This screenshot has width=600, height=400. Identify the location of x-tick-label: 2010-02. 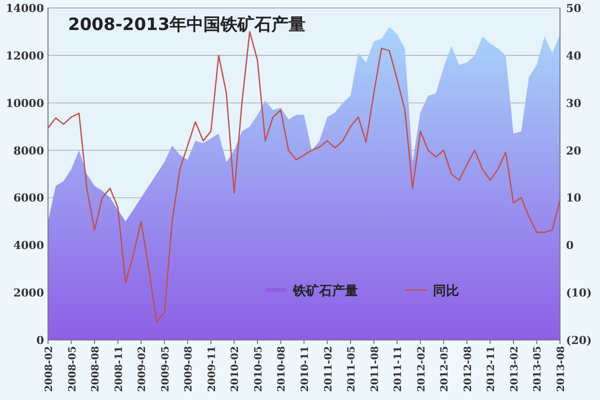
(236, 369).